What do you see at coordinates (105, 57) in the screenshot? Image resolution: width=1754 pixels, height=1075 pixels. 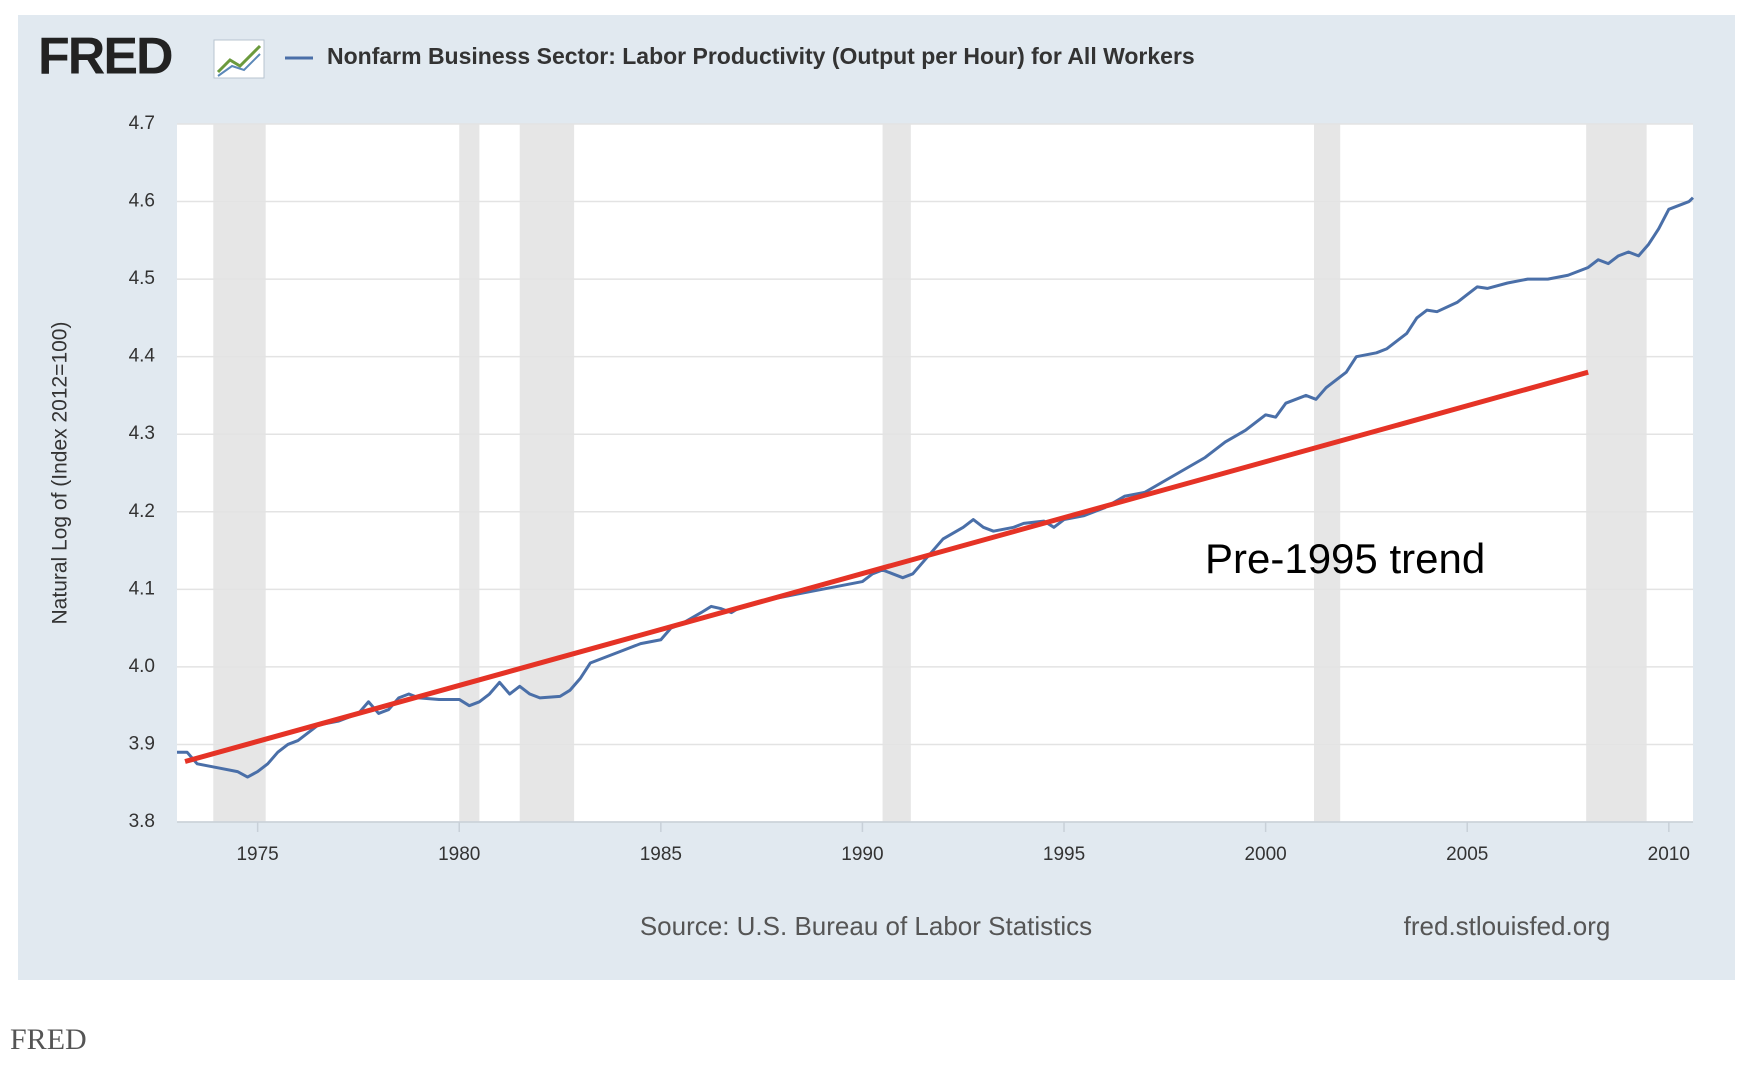 I see `logo: FRED` at bounding box center [105, 57].